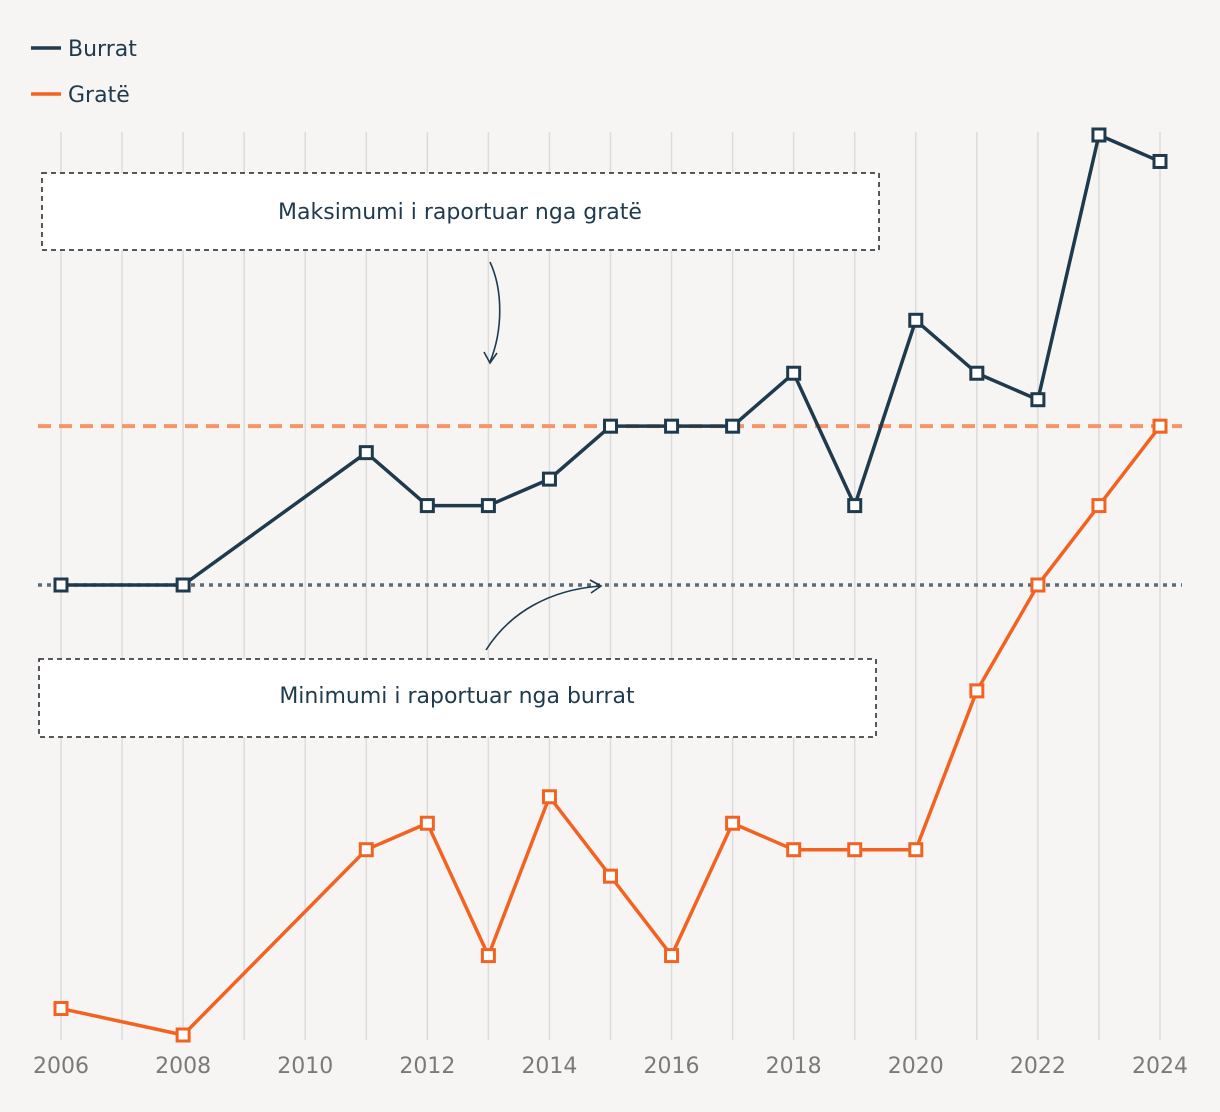 Image resolution: width=1220 pixels, height=1112 pixels. Describe the element at coordinates (305, 1066) in the screenshot. I see `x-tick-label-2010: 2010` at that location.